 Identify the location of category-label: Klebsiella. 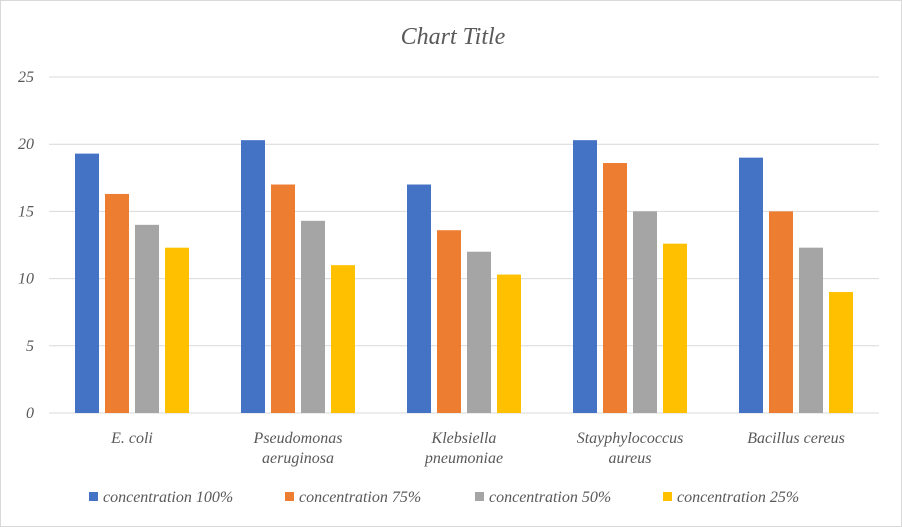
(464, 438).